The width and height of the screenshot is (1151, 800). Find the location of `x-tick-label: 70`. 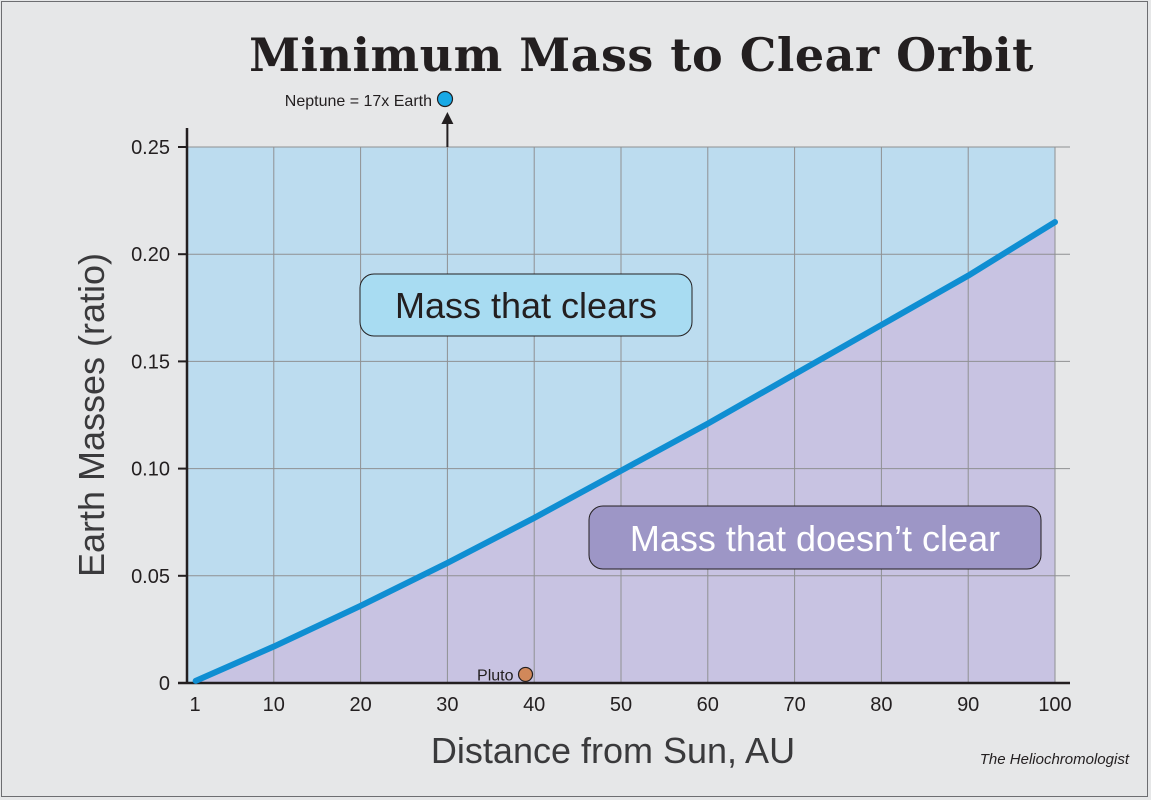

x-tick-label: 70 is located at coordinates (794, 705).